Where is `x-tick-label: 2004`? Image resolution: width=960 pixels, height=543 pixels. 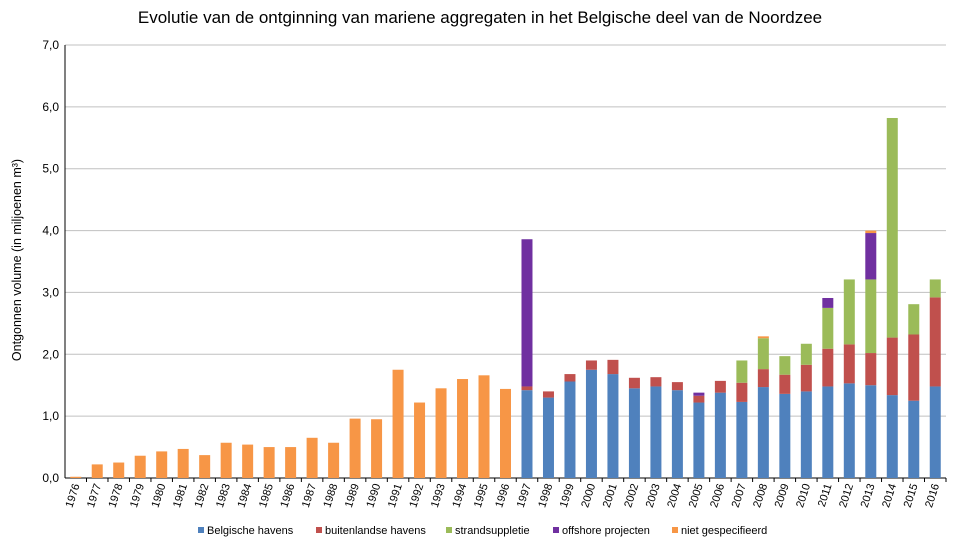
x-tick-label: 2004 is located at coordinates (674, 495).